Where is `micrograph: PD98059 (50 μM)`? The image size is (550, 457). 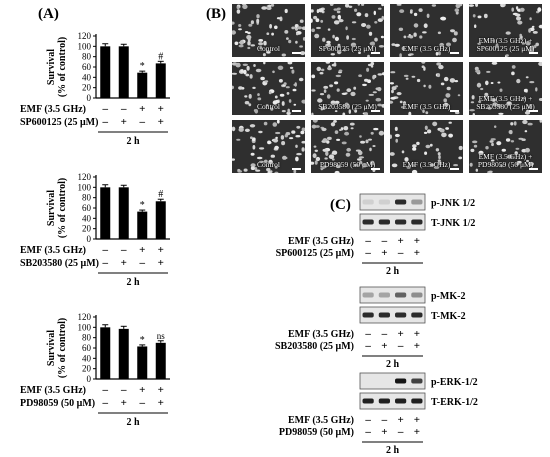 micrograph: PD98059 (50 μM) is located at coordinates (347, 146).